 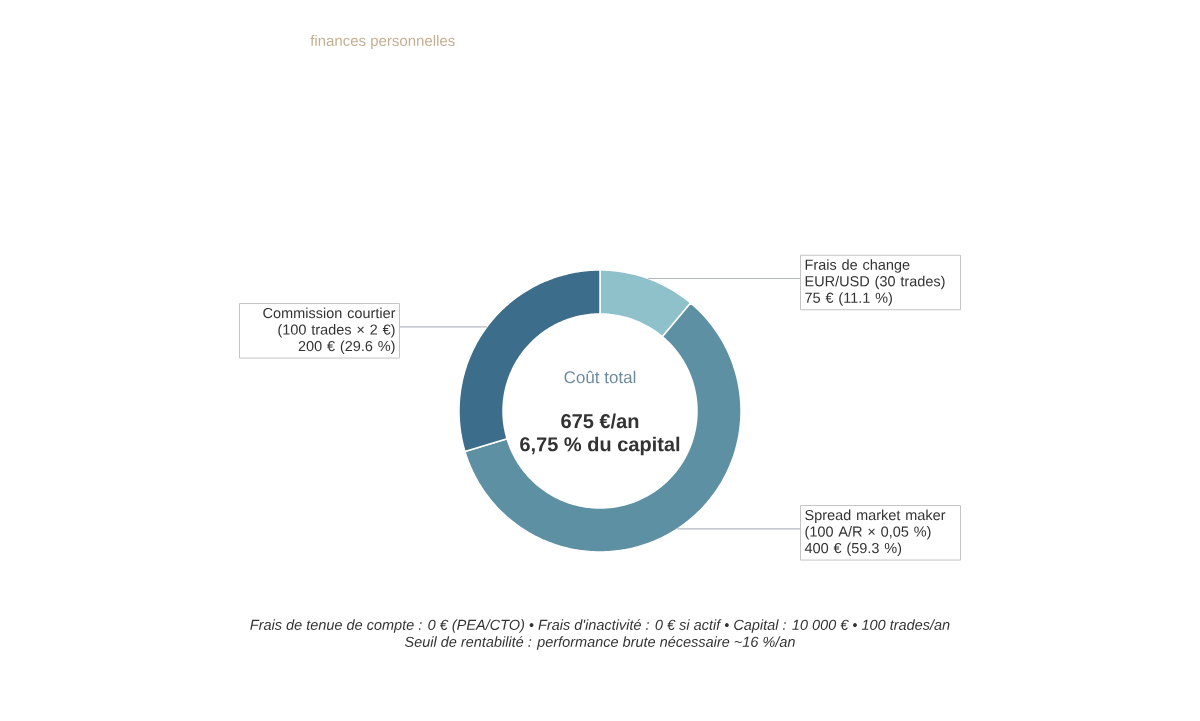 What do you see at coordinates (600, 446) in the screenshot?
I see `text: 6,75 % du capital` at bounding box center [600, 446].